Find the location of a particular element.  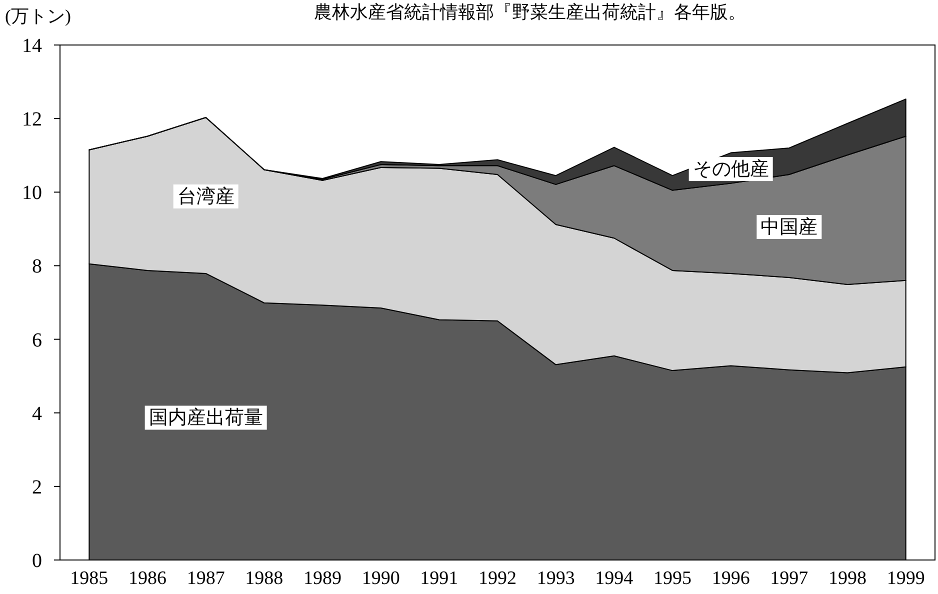

series-label: 台湾産 is located at coordinates (205, 196).